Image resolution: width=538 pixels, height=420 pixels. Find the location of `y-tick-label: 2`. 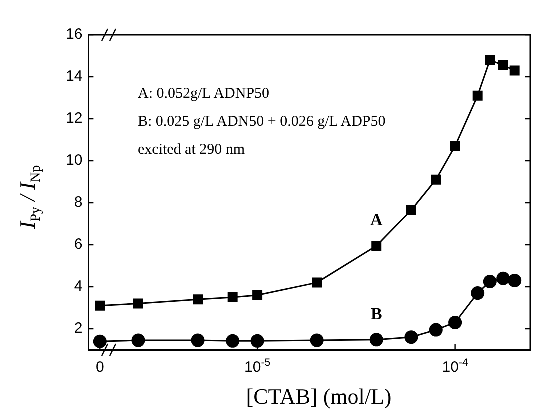

y-tick-label: 2 is located at coordinates (78, 329).